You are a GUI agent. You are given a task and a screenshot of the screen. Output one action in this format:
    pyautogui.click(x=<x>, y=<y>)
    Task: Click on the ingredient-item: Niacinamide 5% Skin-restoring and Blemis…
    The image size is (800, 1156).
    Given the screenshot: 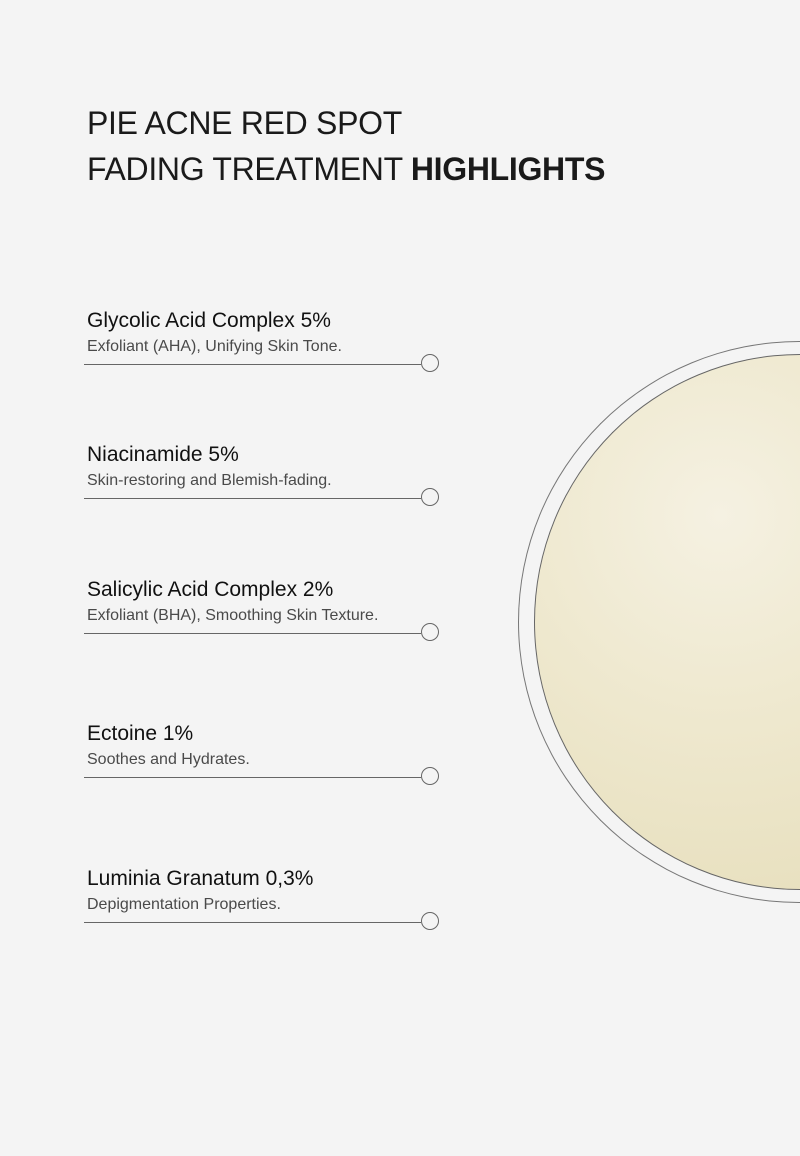 What is the action you would take?
    pyautogui.click(x=264, y=483)
    